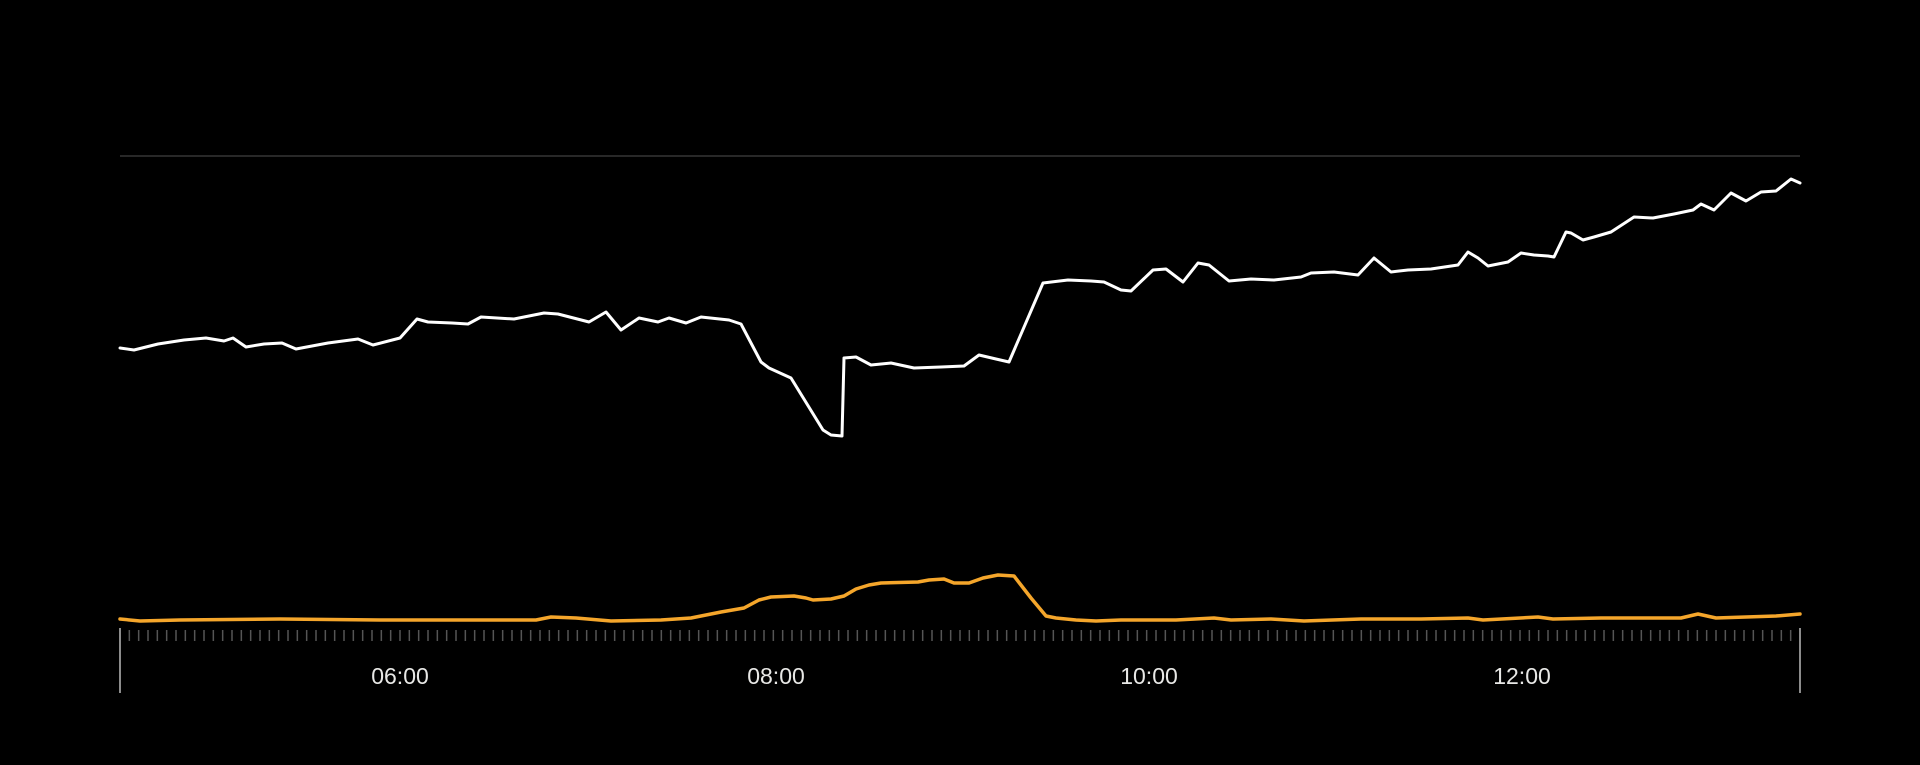 This screenshot has width=1920, height=765. Describe the element at coordinates (960, 598) in the screenshot. I see `amber-series-line` at that location.